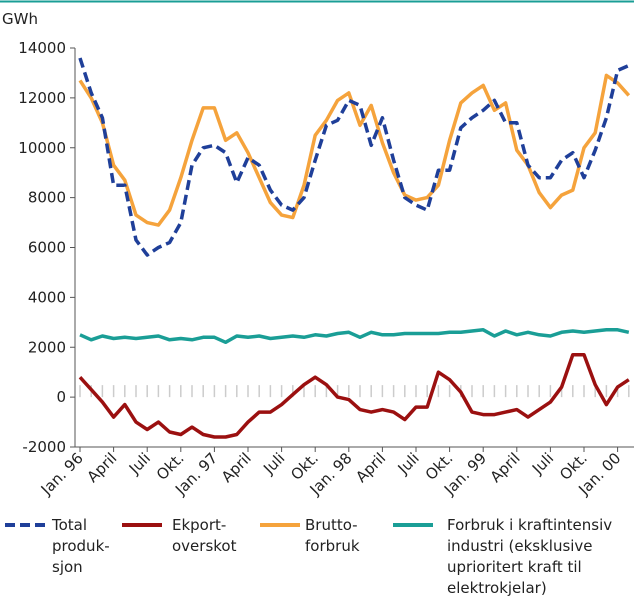 The width and height of the screenshot is (634, 608). I want to click on y-tick-label: -2000, so click(44, 447).